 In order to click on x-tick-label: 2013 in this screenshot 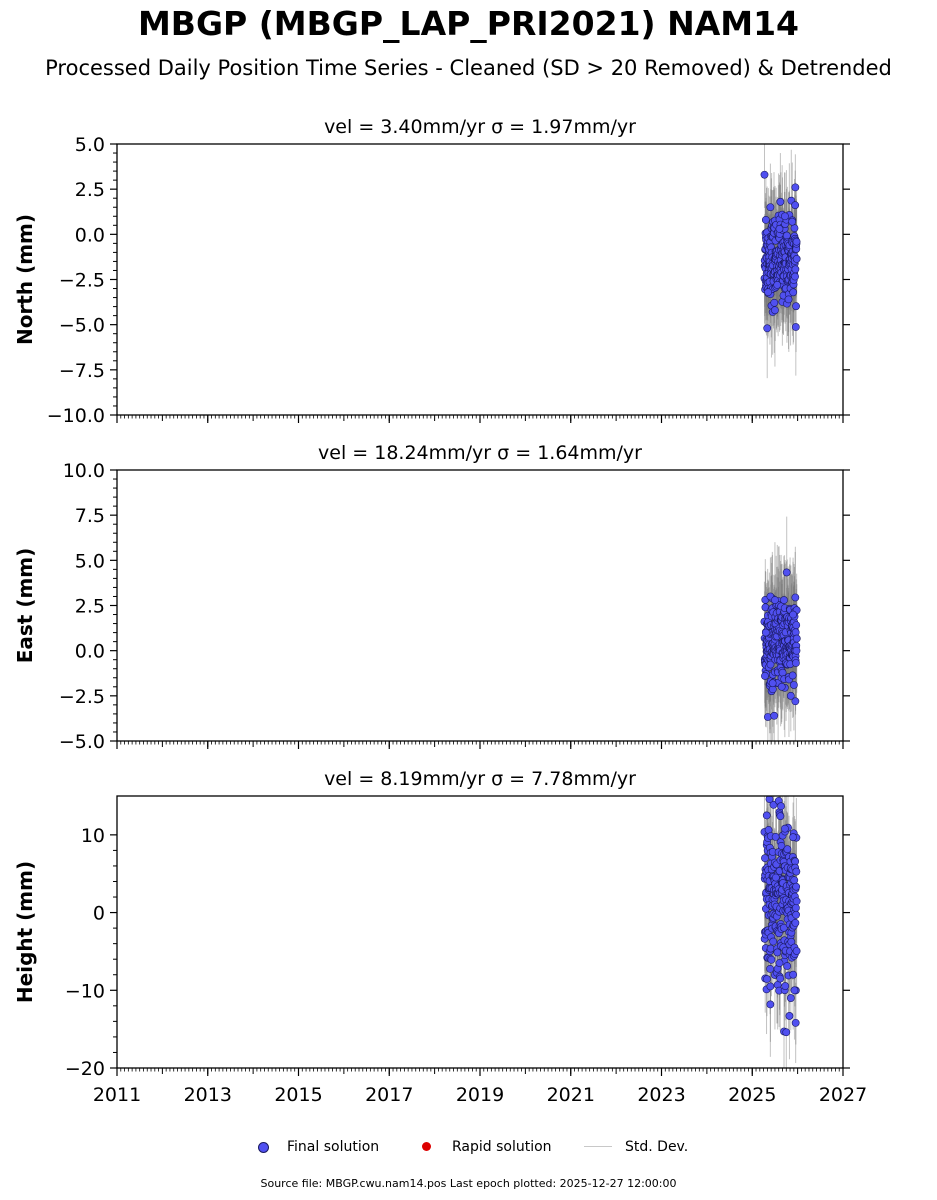, I will do `click(208, 1095)`.